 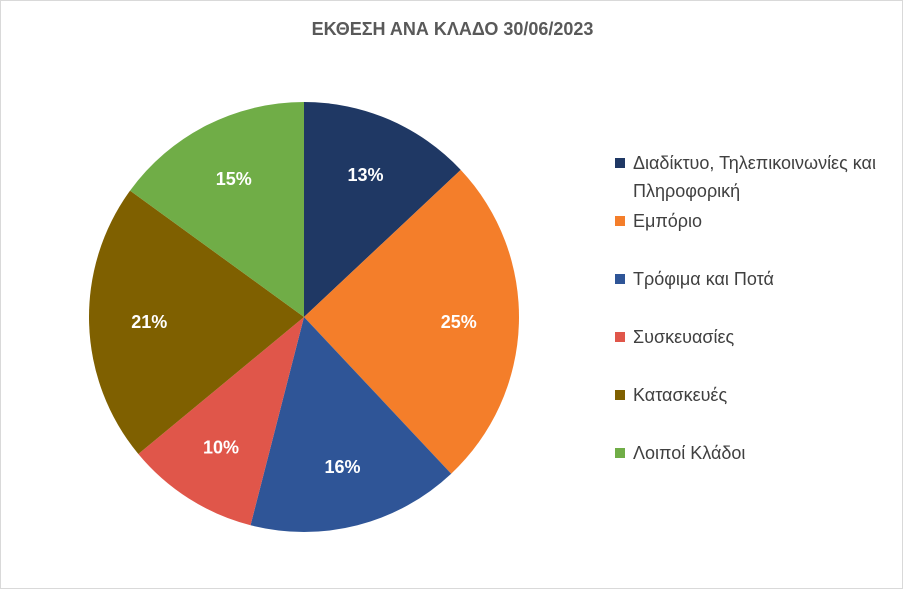 I want to click on legend-item-5: Λοιποί Κλάδοι, so click(x=759, y=453).